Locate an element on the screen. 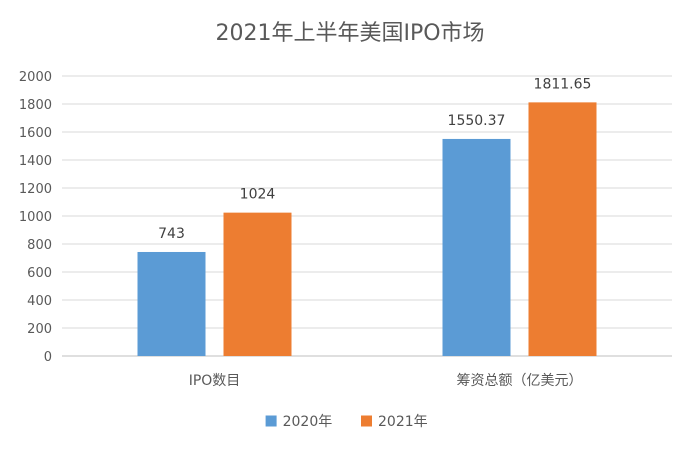  data-label: 1550.37 is located at coordinates (477, 121).